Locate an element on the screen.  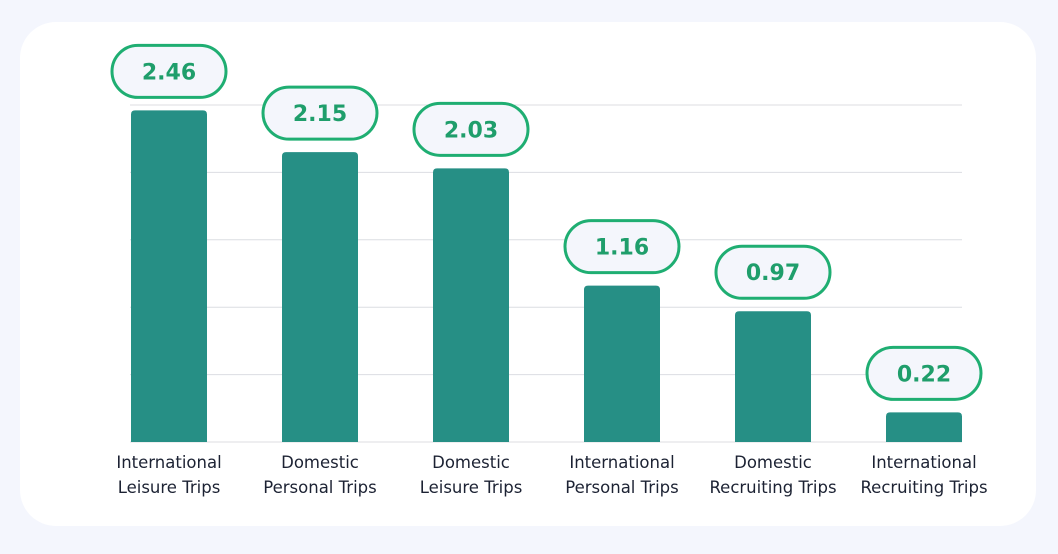
value-label: 2.15 is located at coordinates (320, 114).